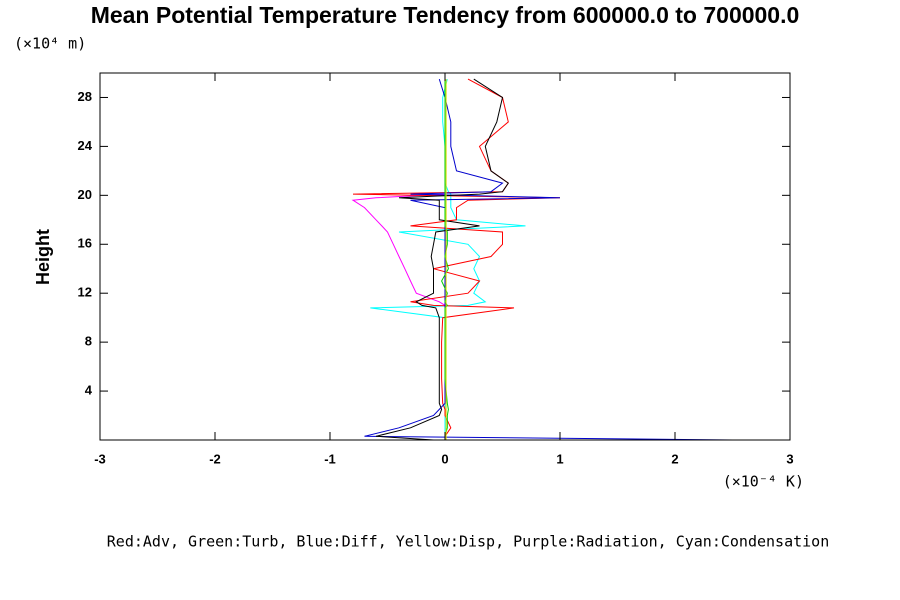 This screenshot has height=600, width=900. Describe the element at coordinates (100, 458) in the screenshot. I see `x-tick-label: -3` at that location.